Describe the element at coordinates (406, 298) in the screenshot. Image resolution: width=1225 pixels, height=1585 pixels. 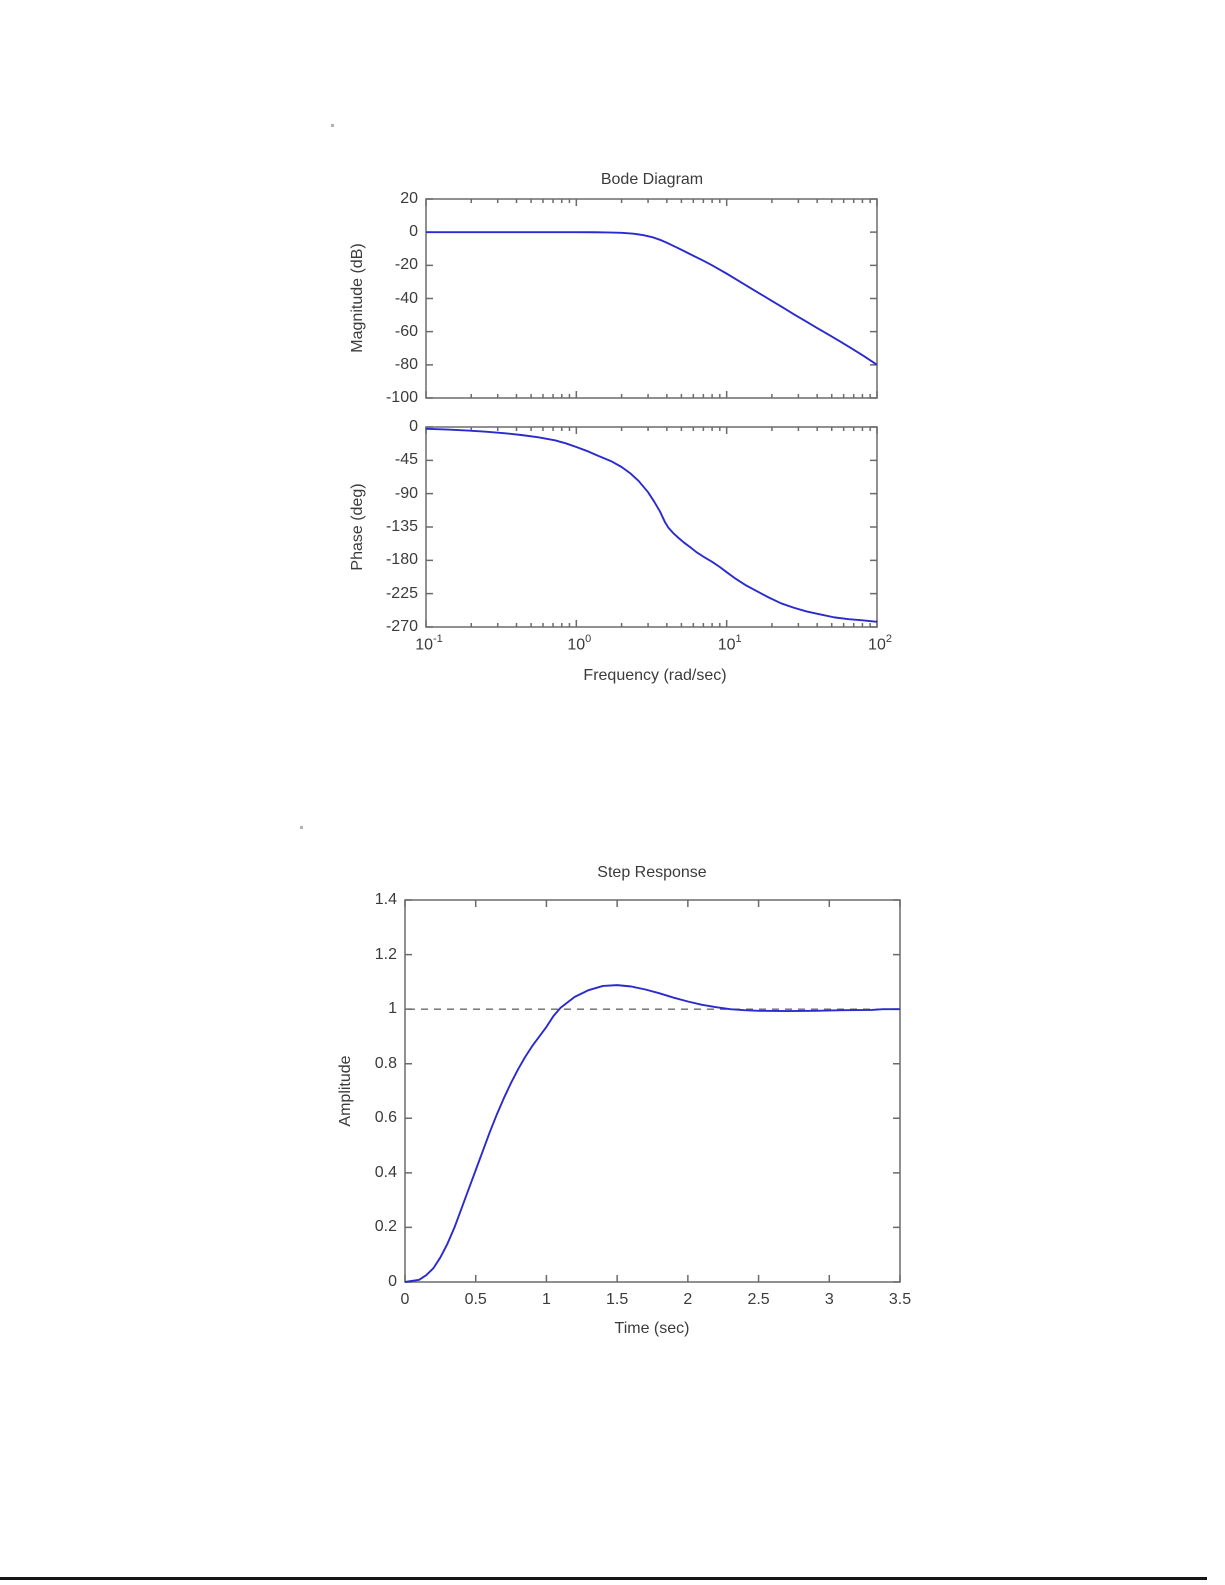
I see `bode-magnitude-ytick-label: -40` at that location.